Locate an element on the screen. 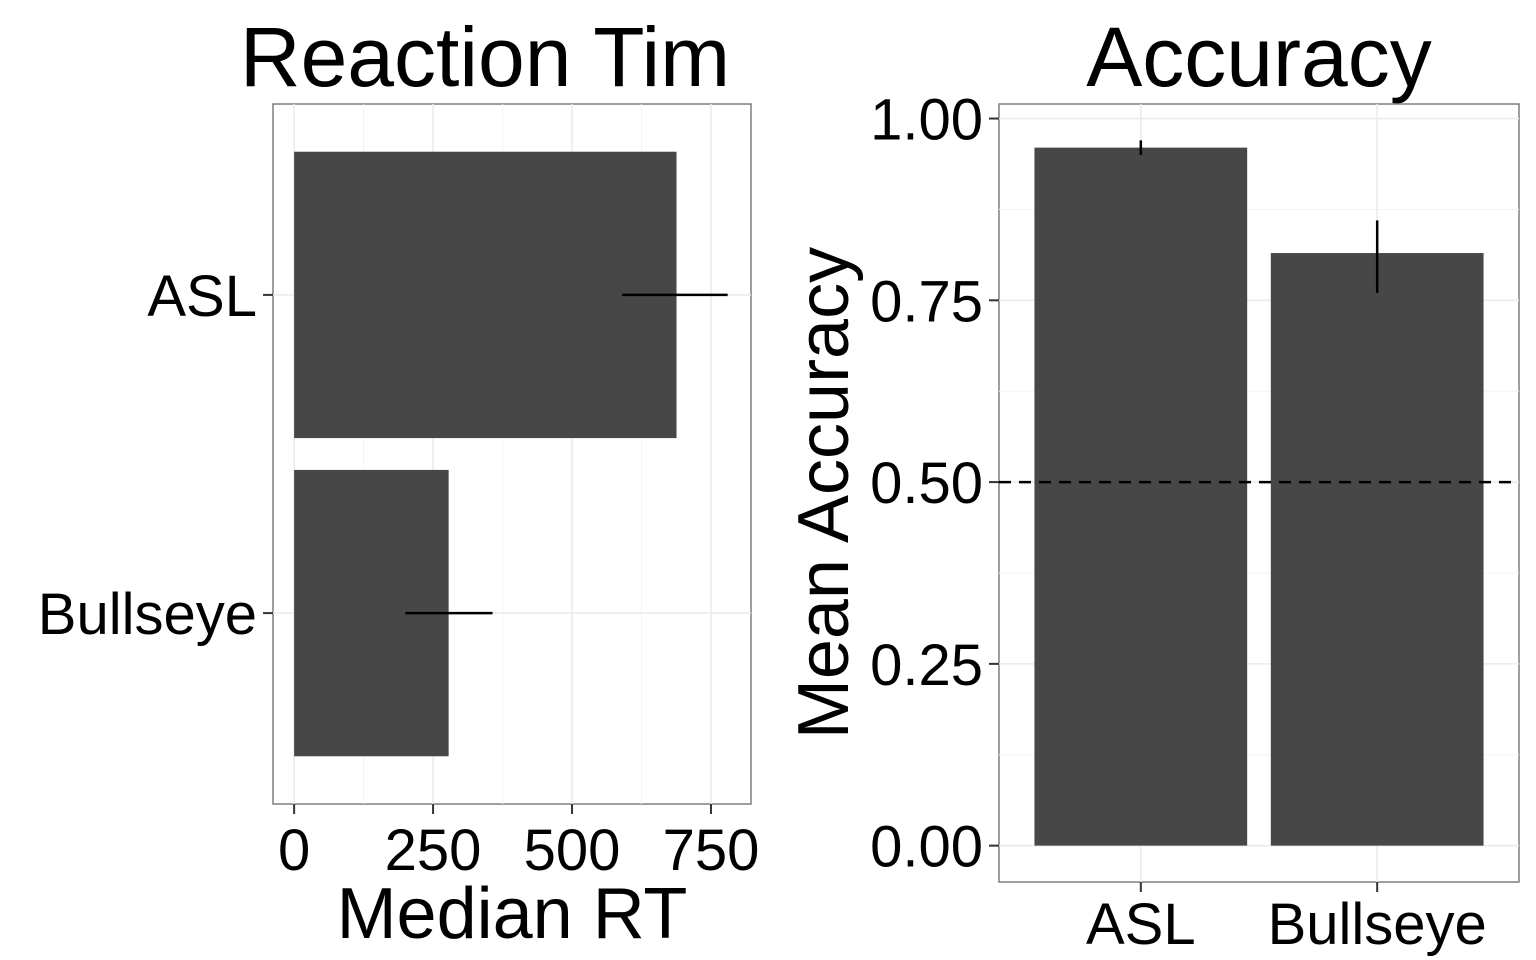 The width and height of the screenshot is (1536, 960). rt-bar-asl is located at coordinates (485, 295).